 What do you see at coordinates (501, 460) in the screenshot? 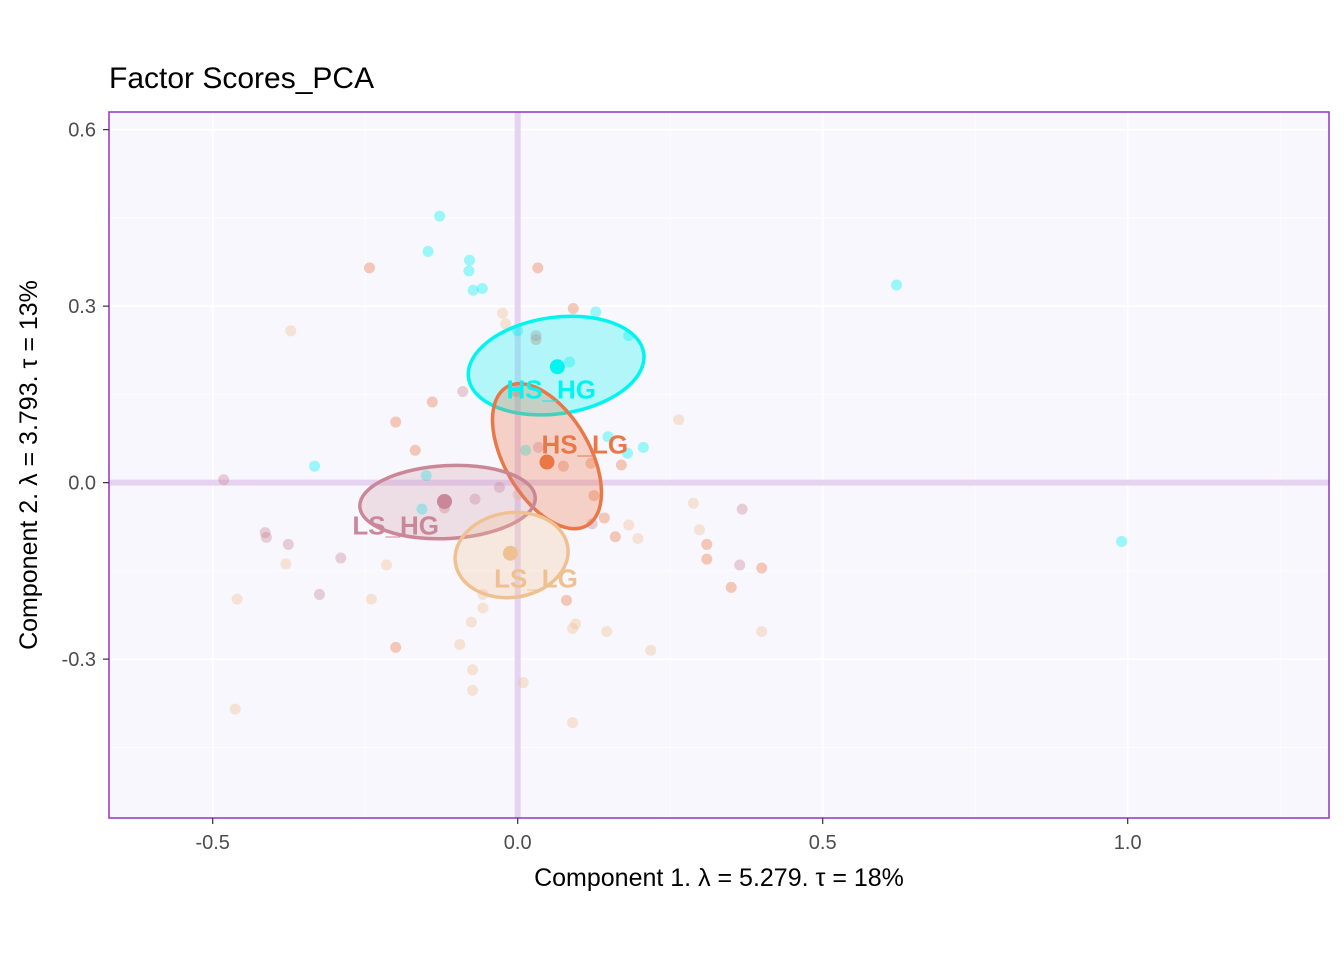
I see `means-layer` at bounding box center [501, 460].